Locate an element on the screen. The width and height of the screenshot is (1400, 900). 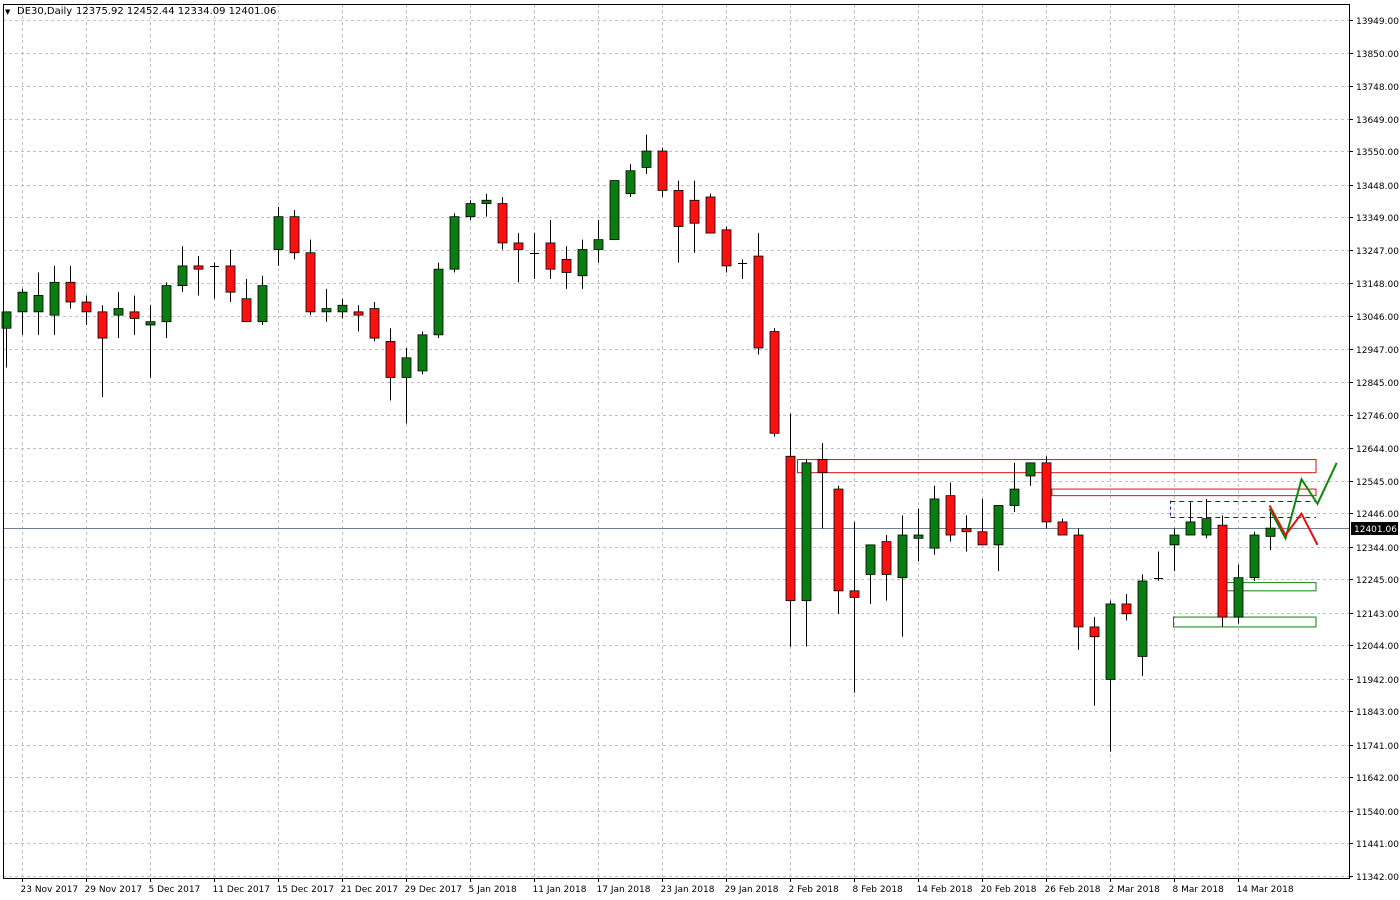
time-tick-label: 17 Jan 2018 is located at coordinates (624, 890).